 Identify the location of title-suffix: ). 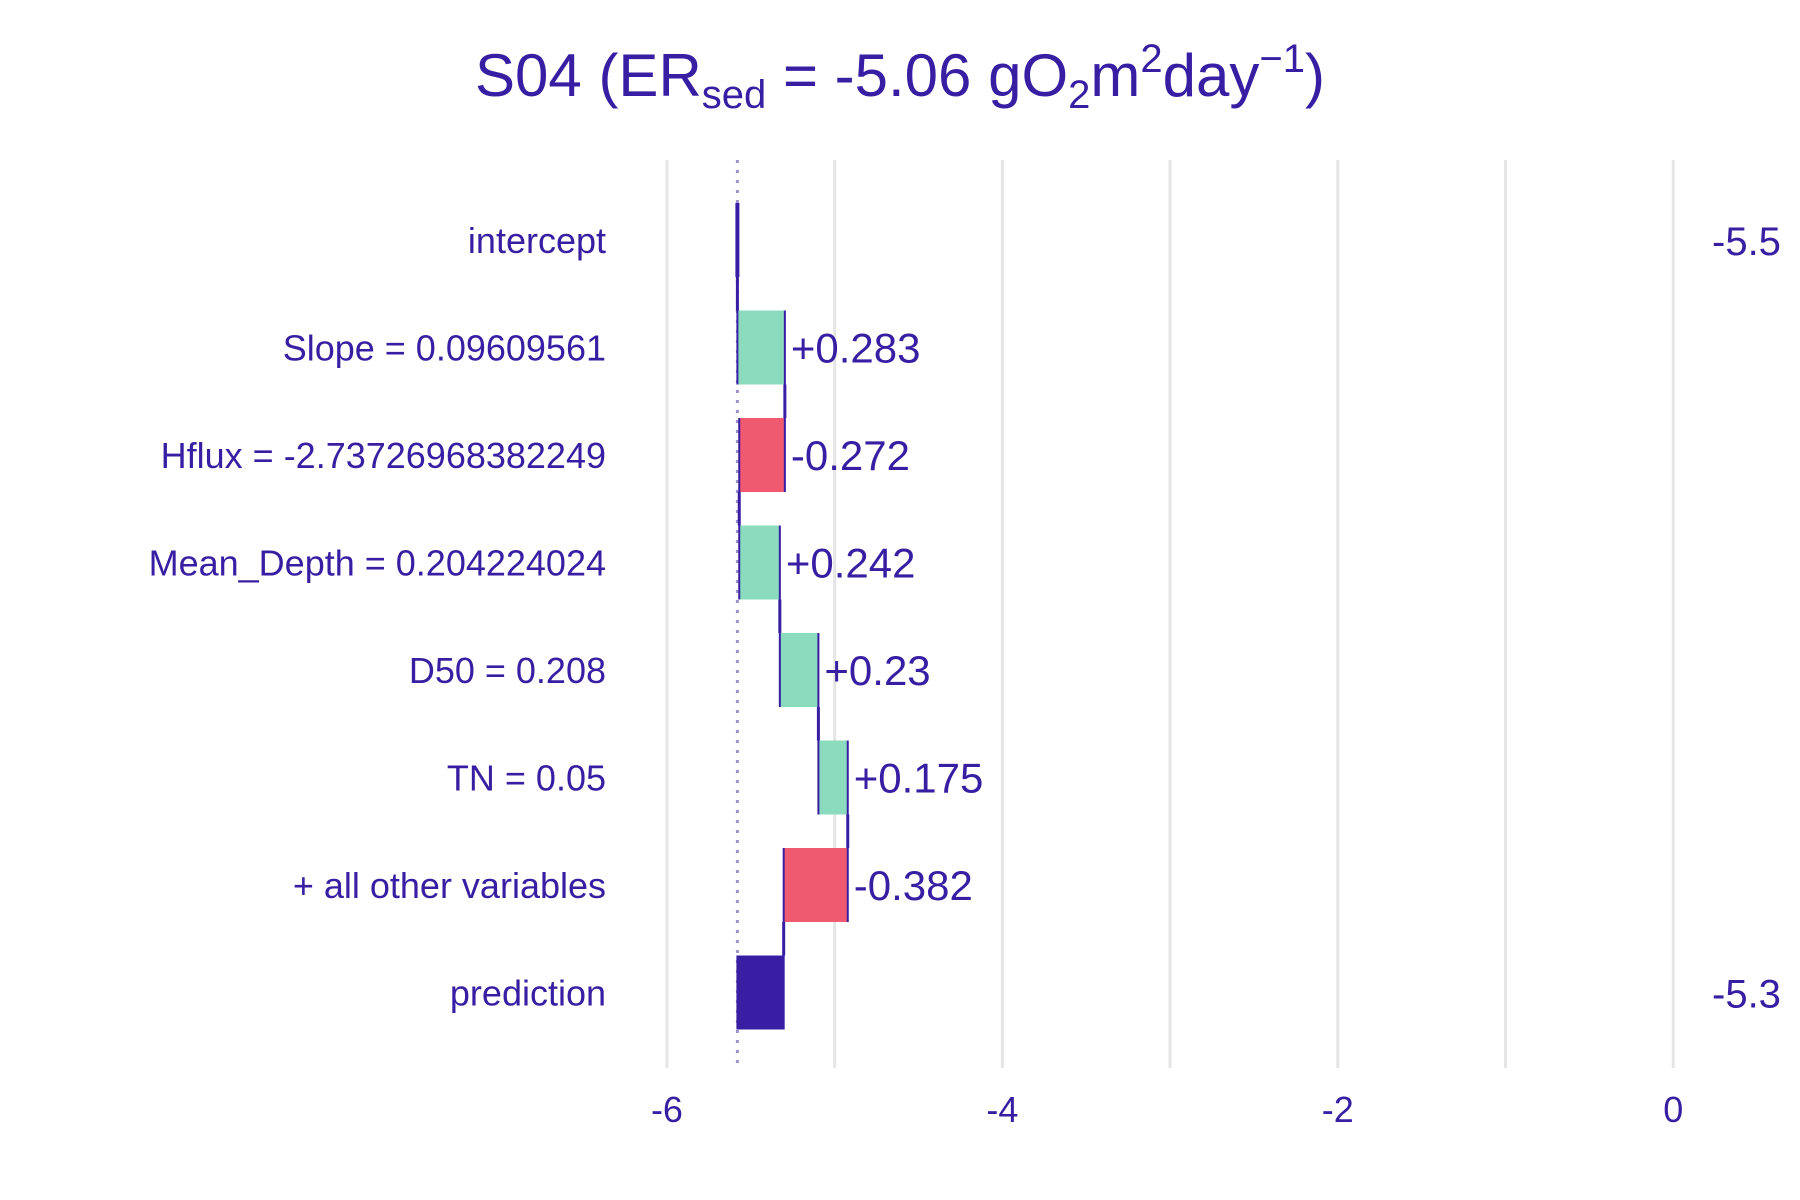
(1314, 75).